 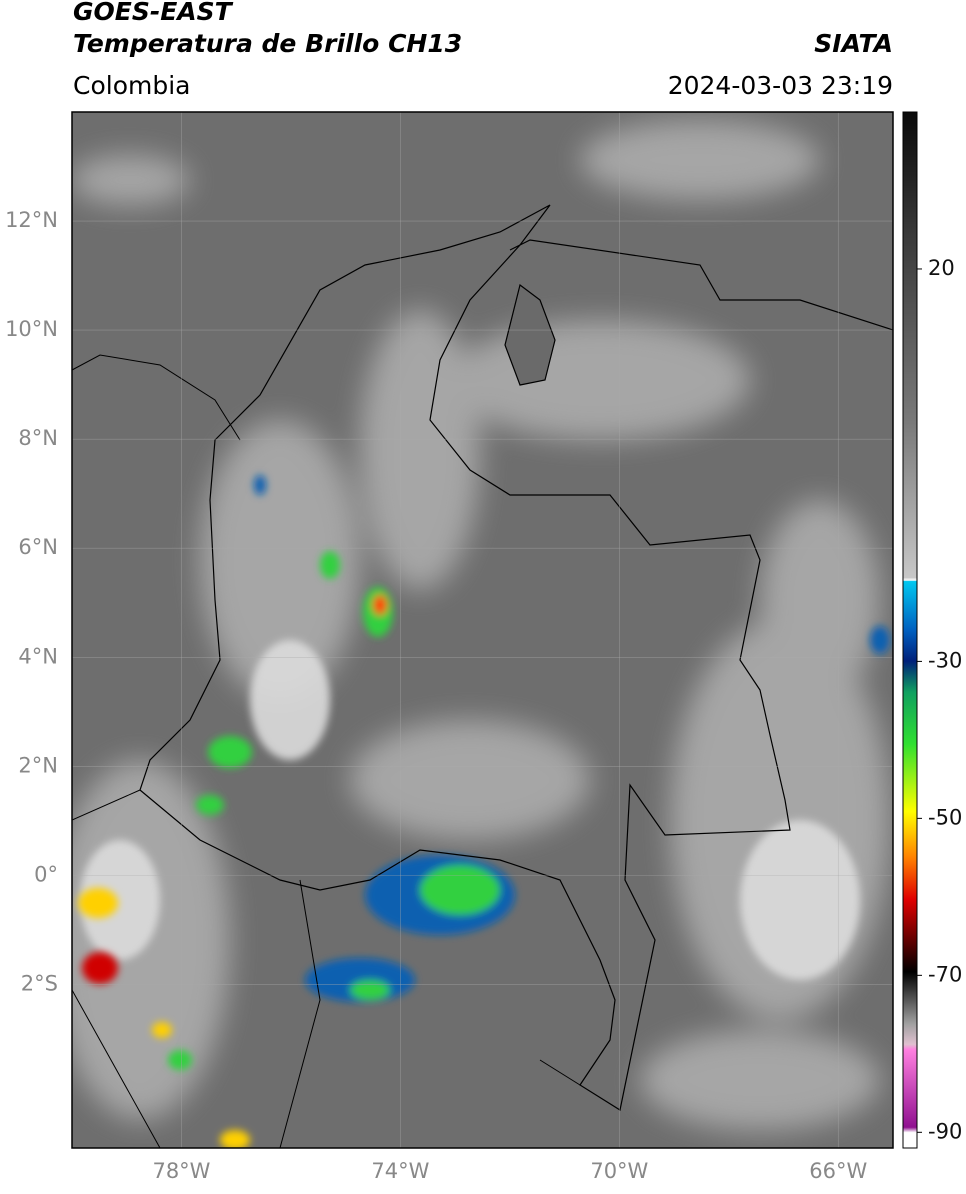 What do you see at coordinates (945, 660) in the screenshot?
I see `colorbar-tick-label: -30` at bounding box center [945, 660].